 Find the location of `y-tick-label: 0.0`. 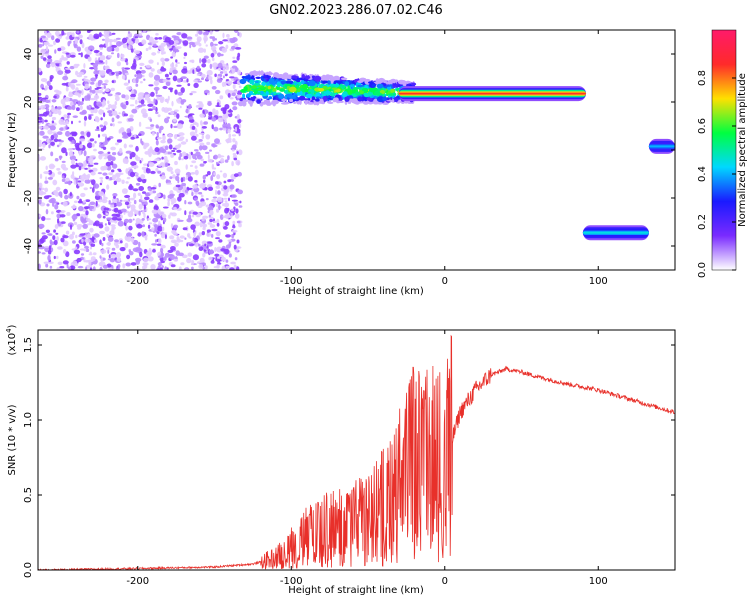

y-tick-label: 0.0 is located at coordinates (28, 570).